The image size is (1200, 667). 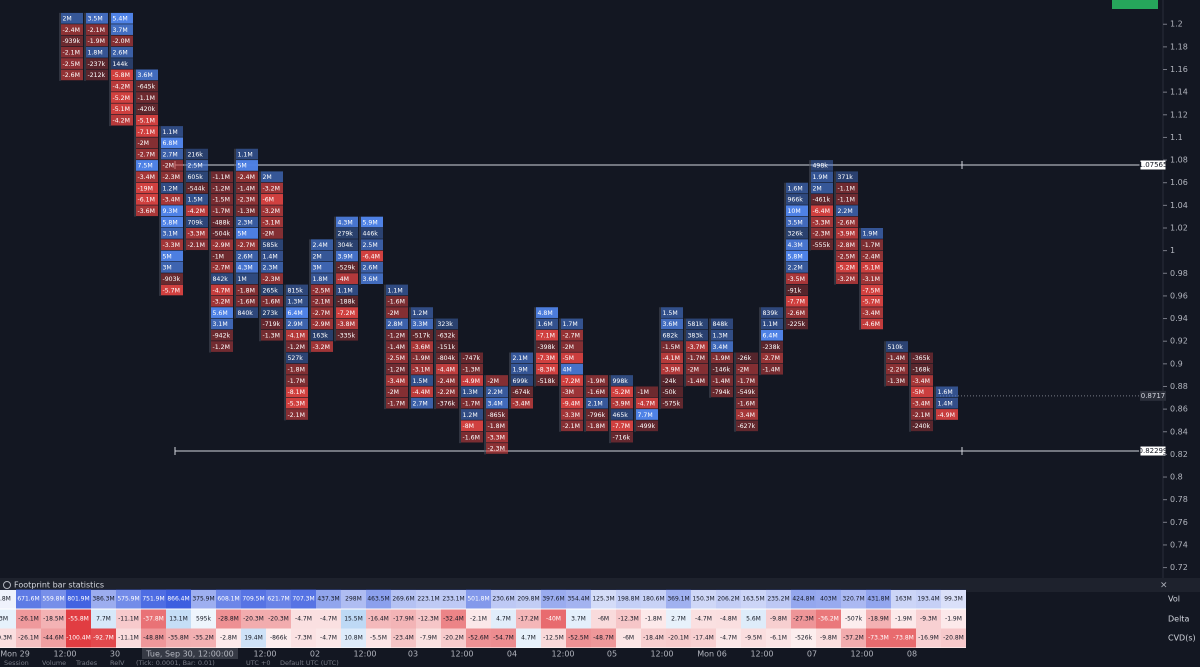 What do you see at coordinates (744, 369) in the screenshot?
I see `footprint-cell-label: -2M` at bounding box center [744, 369].